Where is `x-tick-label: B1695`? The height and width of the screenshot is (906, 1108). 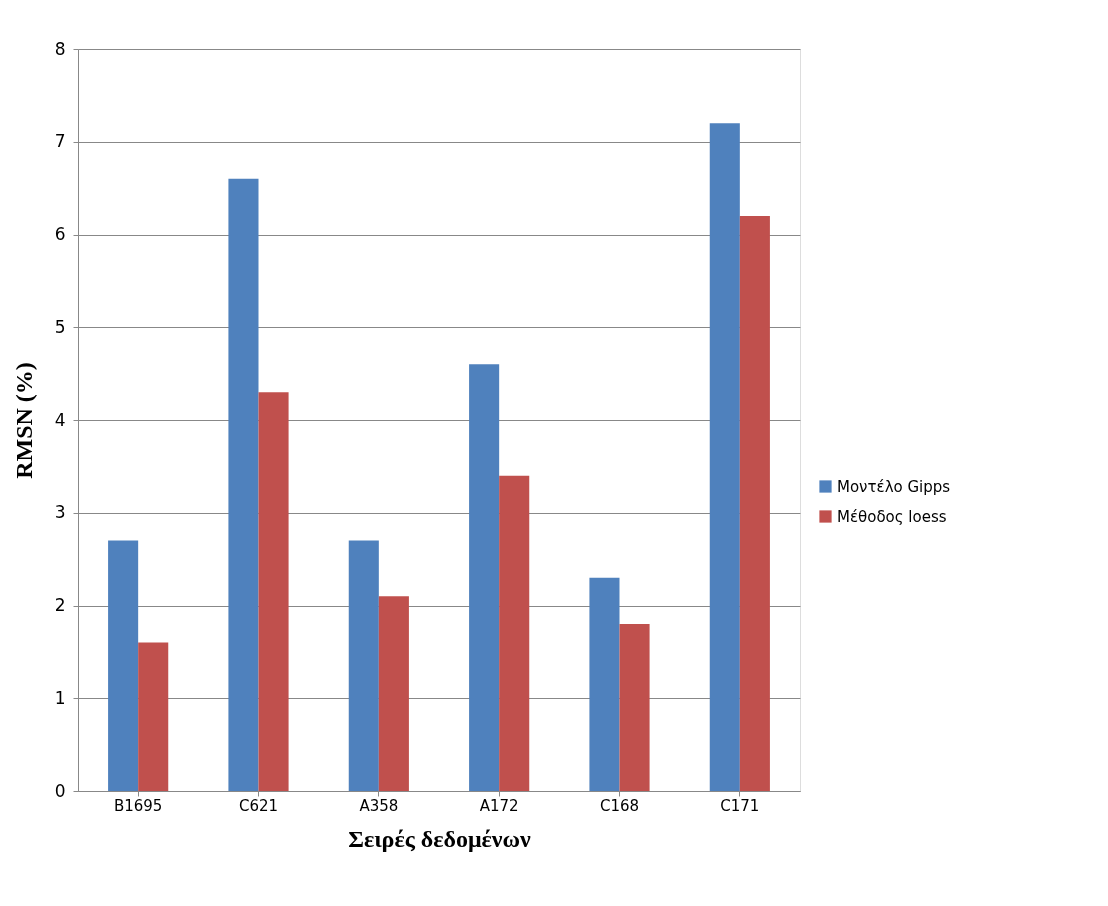
x-tick-label: B1695 is located at coordinates (138, 805).